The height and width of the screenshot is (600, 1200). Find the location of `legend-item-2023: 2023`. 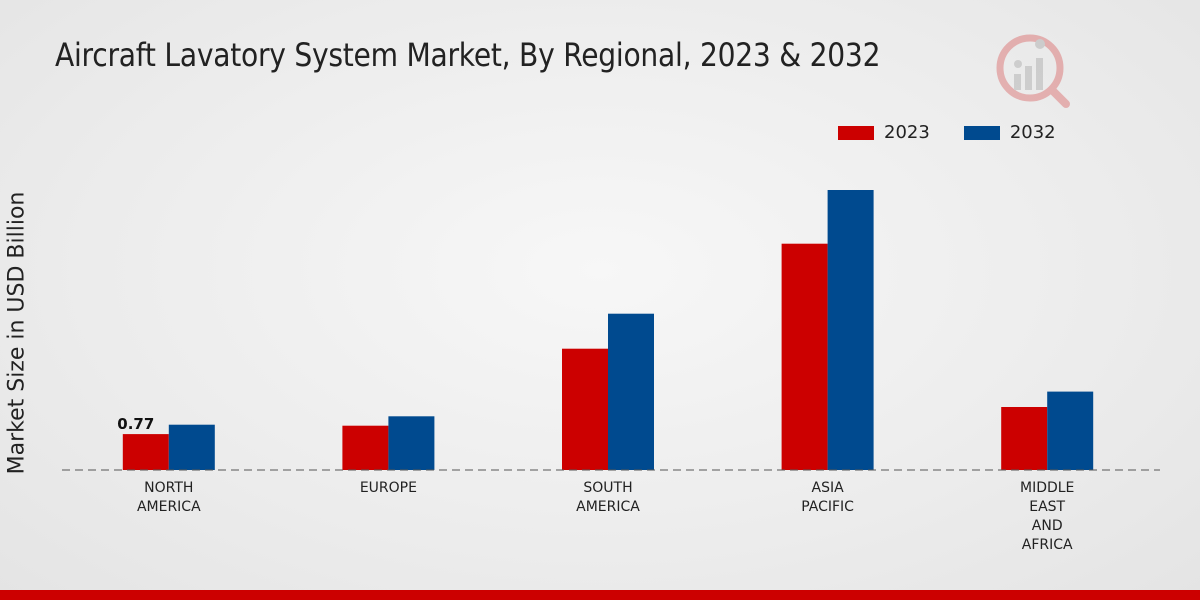

legend-item-2023: 2023 is located at coordinates (884, 132).